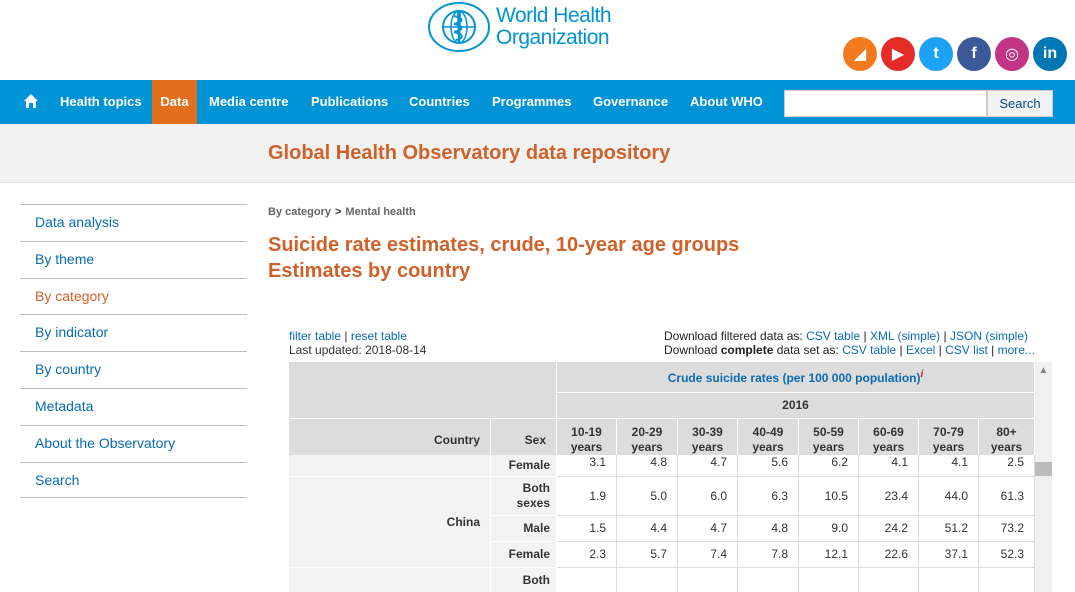 The image size is (1075, 592). I want to click on age-column-header: 40-49 years, so click(768, 440).